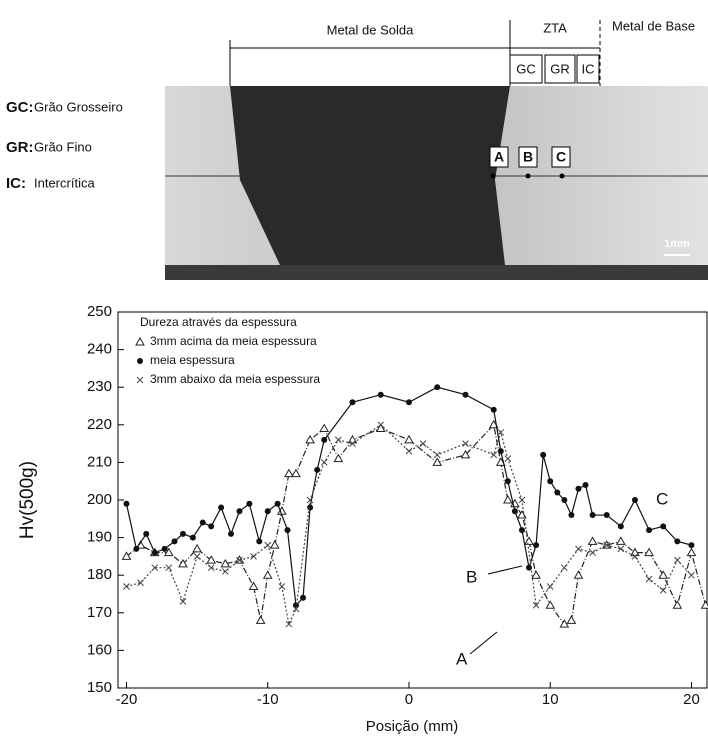 This screenshot has width=708, height=743. Describe the element at coordinates (555, 27) in the screenshot. I see `region-label: ZTA` at that location.